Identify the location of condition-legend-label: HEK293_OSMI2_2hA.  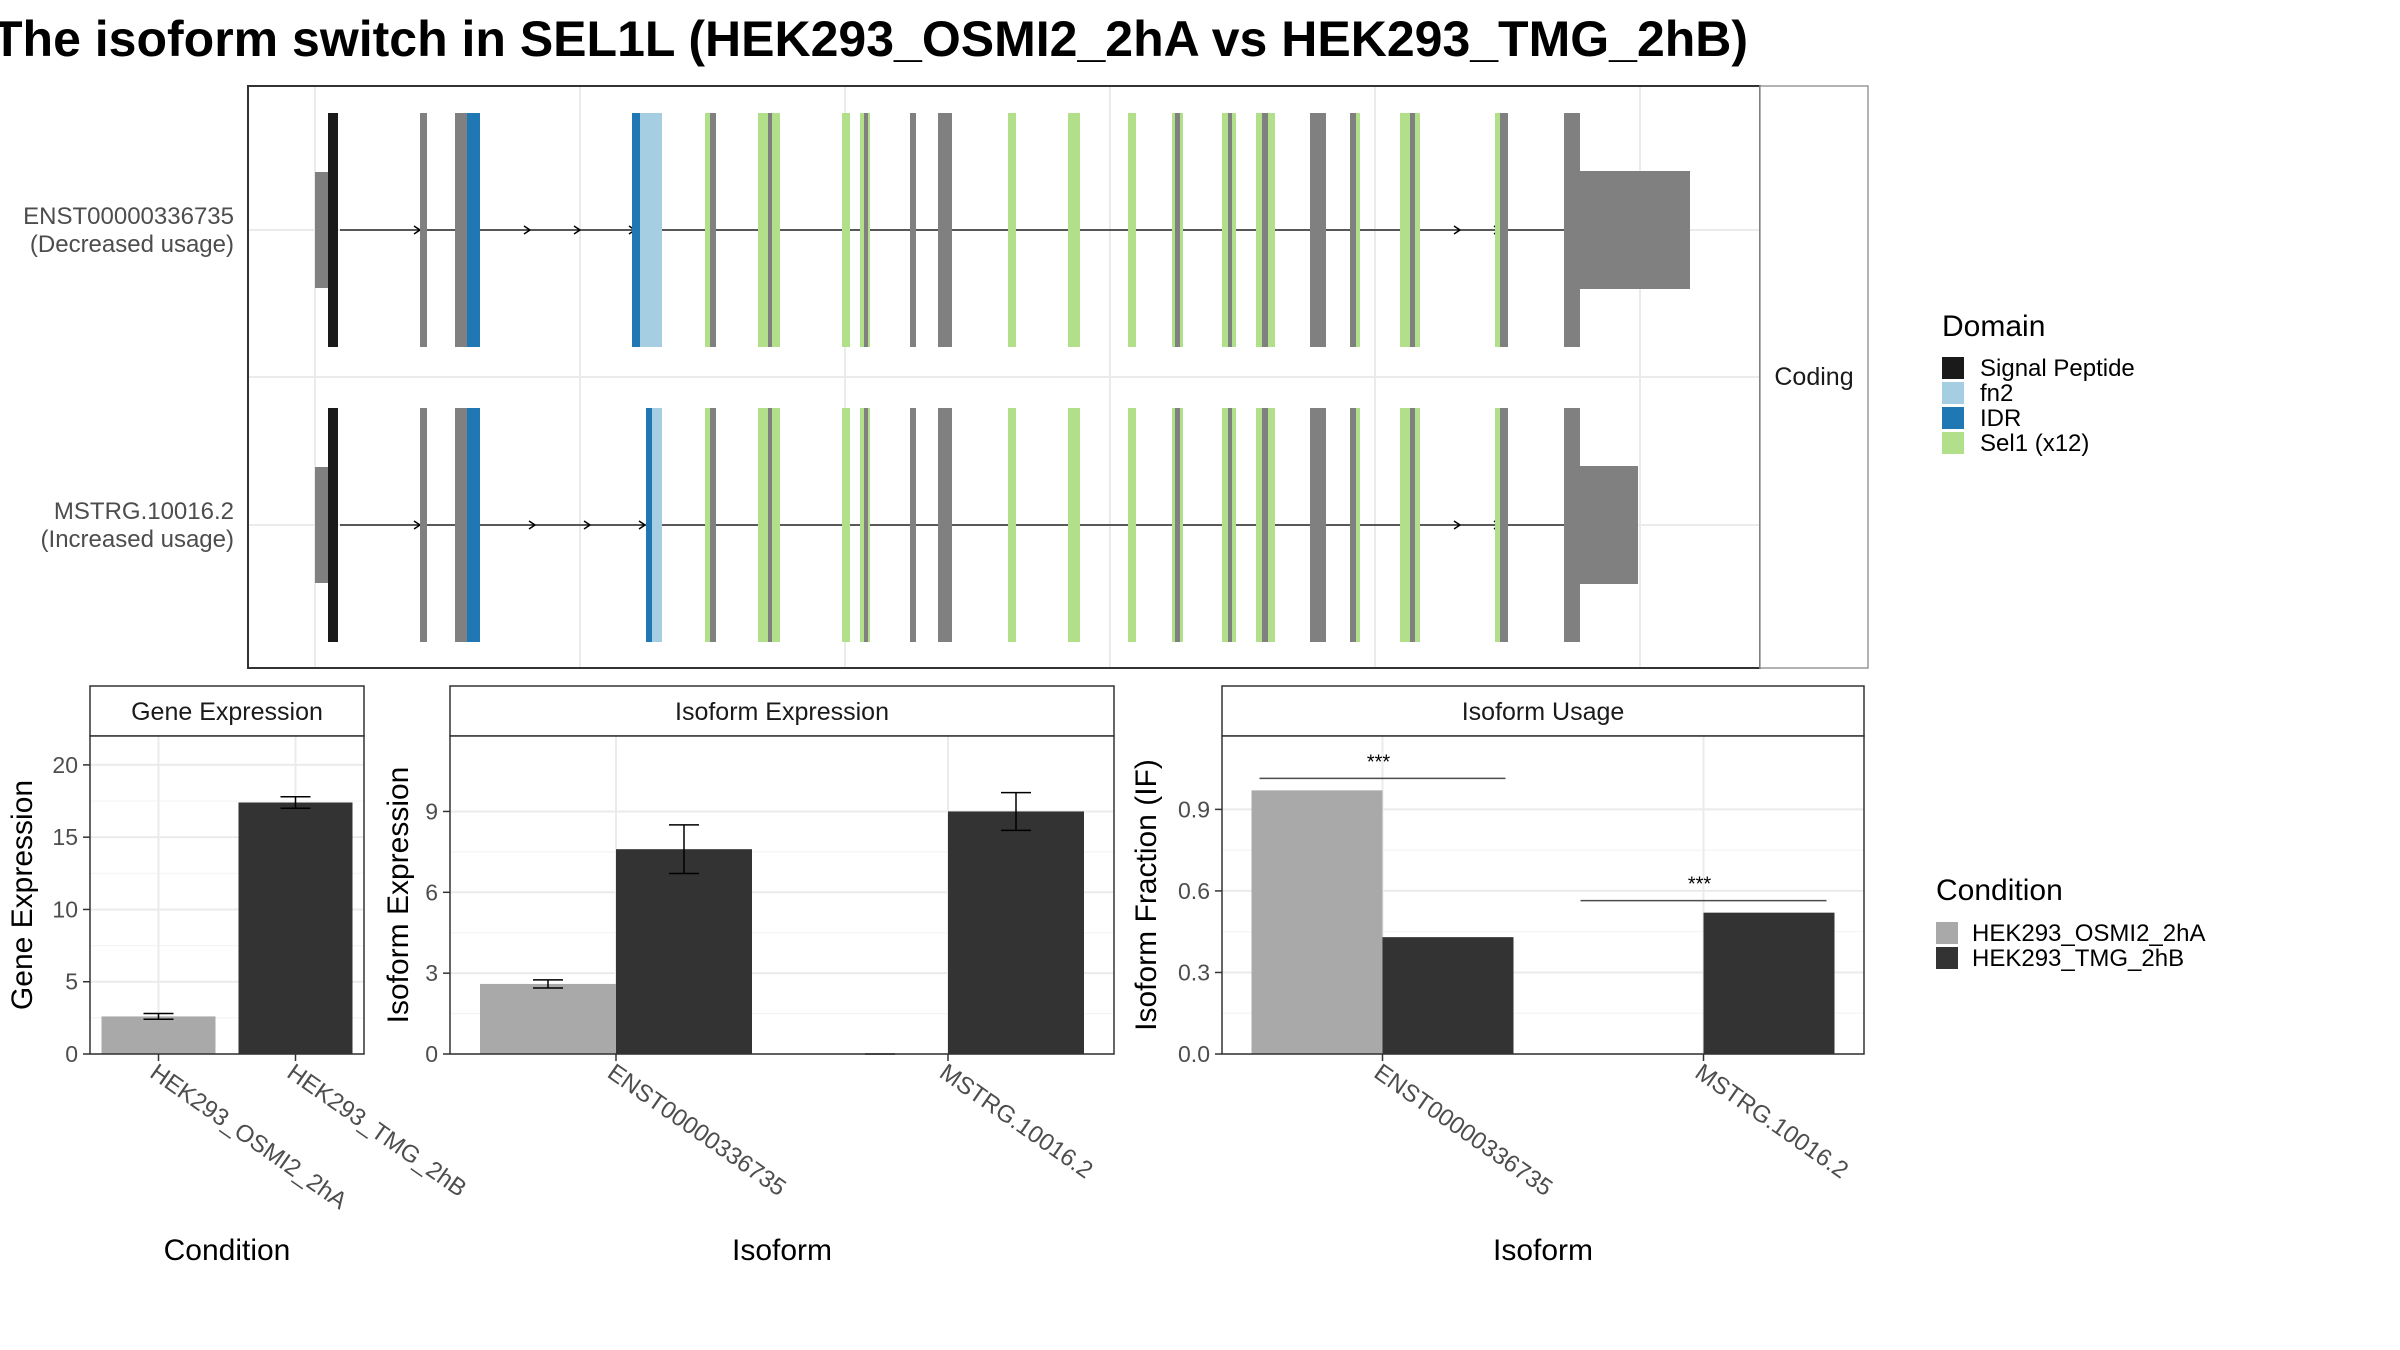
(2088, 933).